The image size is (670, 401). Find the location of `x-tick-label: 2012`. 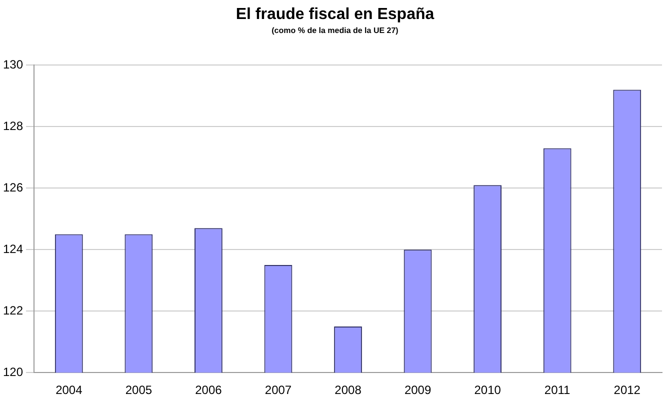

x-tick-label: 2012 is located at coordinates (627, 390).